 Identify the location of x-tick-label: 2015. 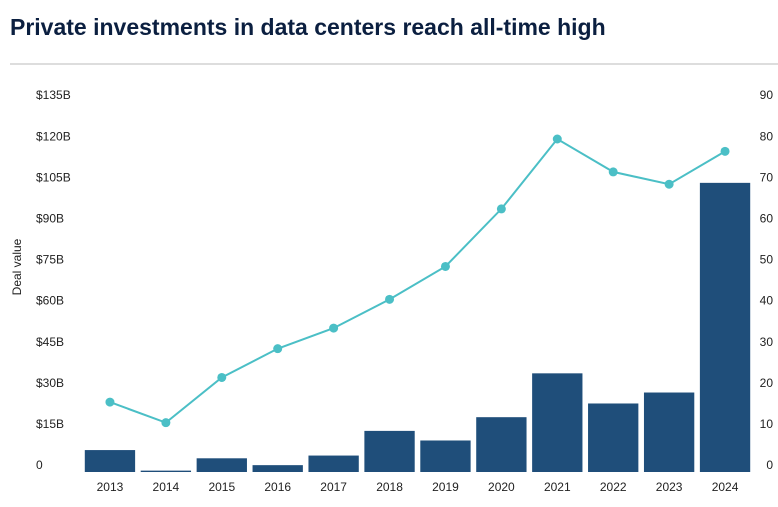
(221, 487).